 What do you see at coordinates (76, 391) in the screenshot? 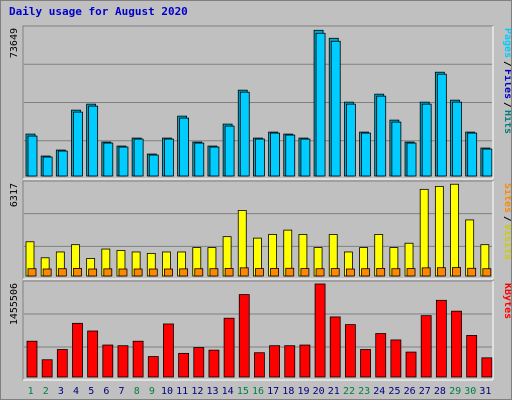
I see `day-label: 4` at bounding box center [76, 391].